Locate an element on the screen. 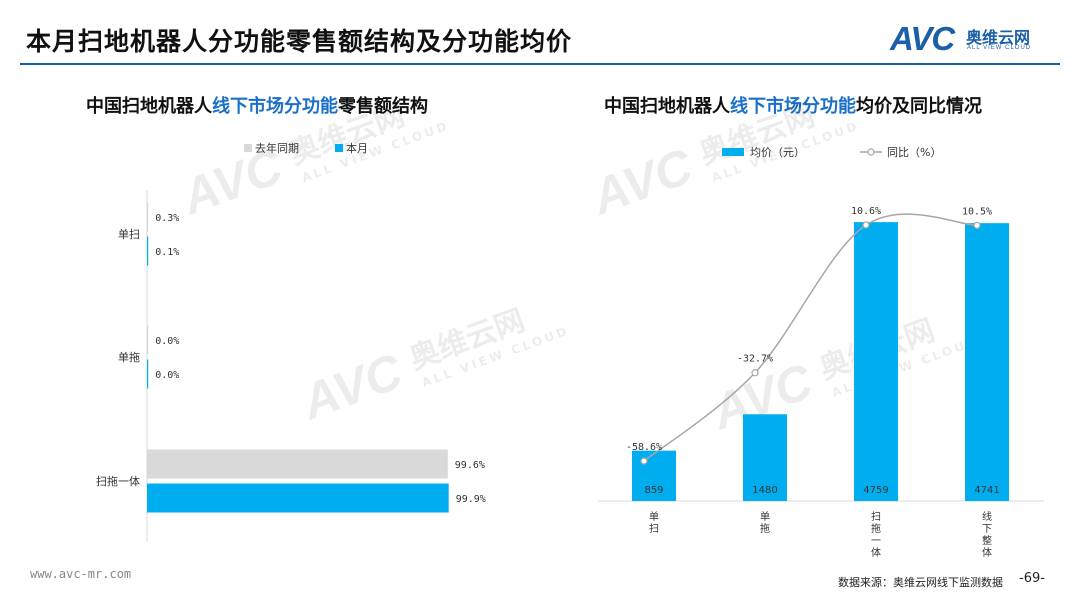 The image size is (1080, 608). right-category-label-2-0: 扫 is located at coordinates (876, 516).